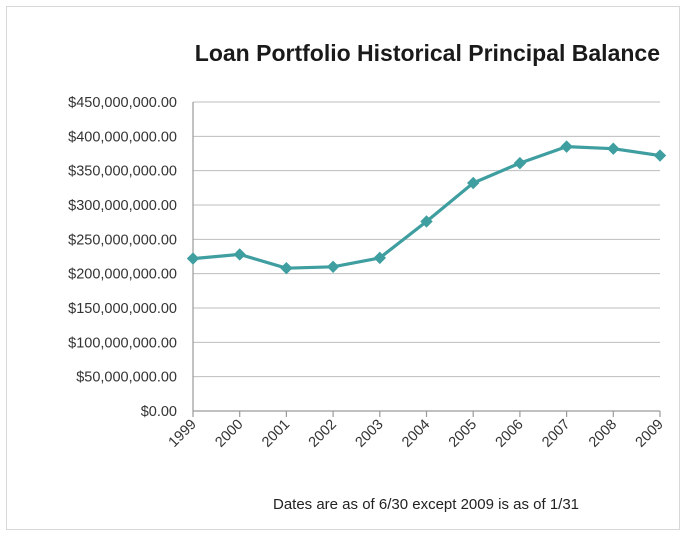  I want to click on x-tick-label: 2005, so click(463, 434).